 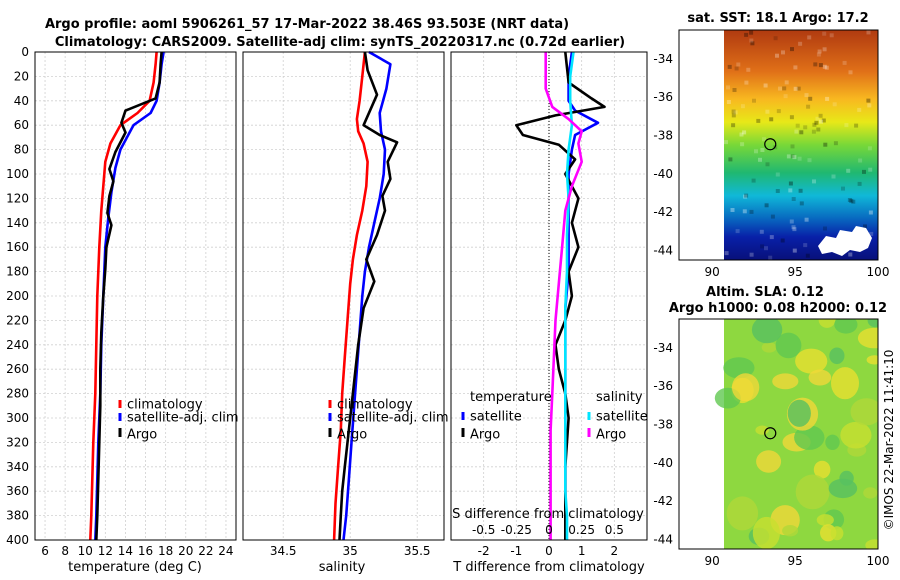 I want to click on legend-label-climatology: climatology, so click(x=165, y=405).